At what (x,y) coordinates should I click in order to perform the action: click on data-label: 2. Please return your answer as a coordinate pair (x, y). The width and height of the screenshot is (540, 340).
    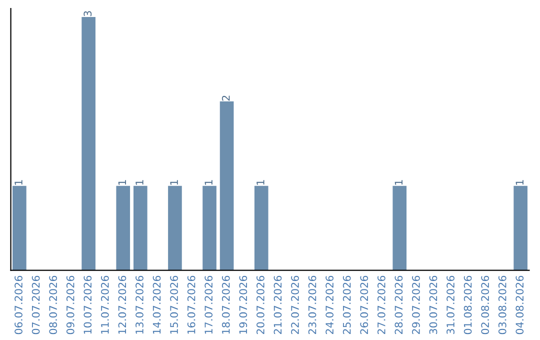
    Looking at the image, I should click on (226, 98).